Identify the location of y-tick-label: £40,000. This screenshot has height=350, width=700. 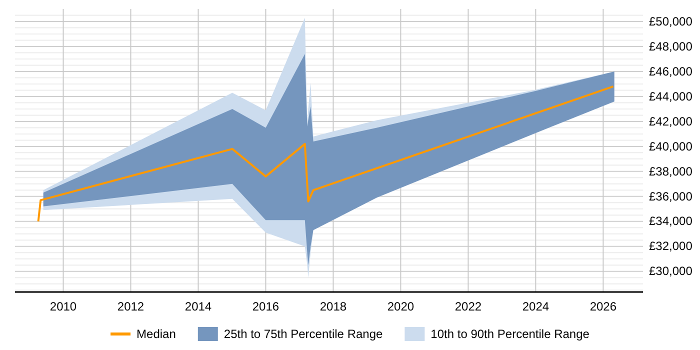
(671, 146).